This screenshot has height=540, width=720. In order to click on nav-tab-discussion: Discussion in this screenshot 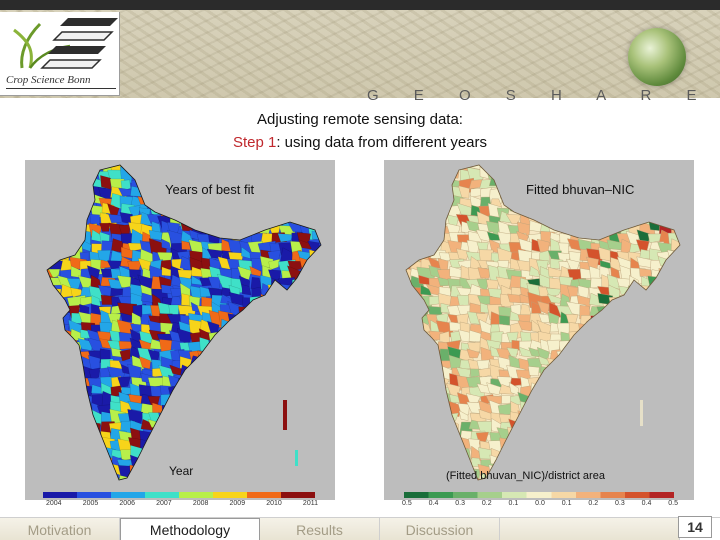, I will do `click(440, 529)`.